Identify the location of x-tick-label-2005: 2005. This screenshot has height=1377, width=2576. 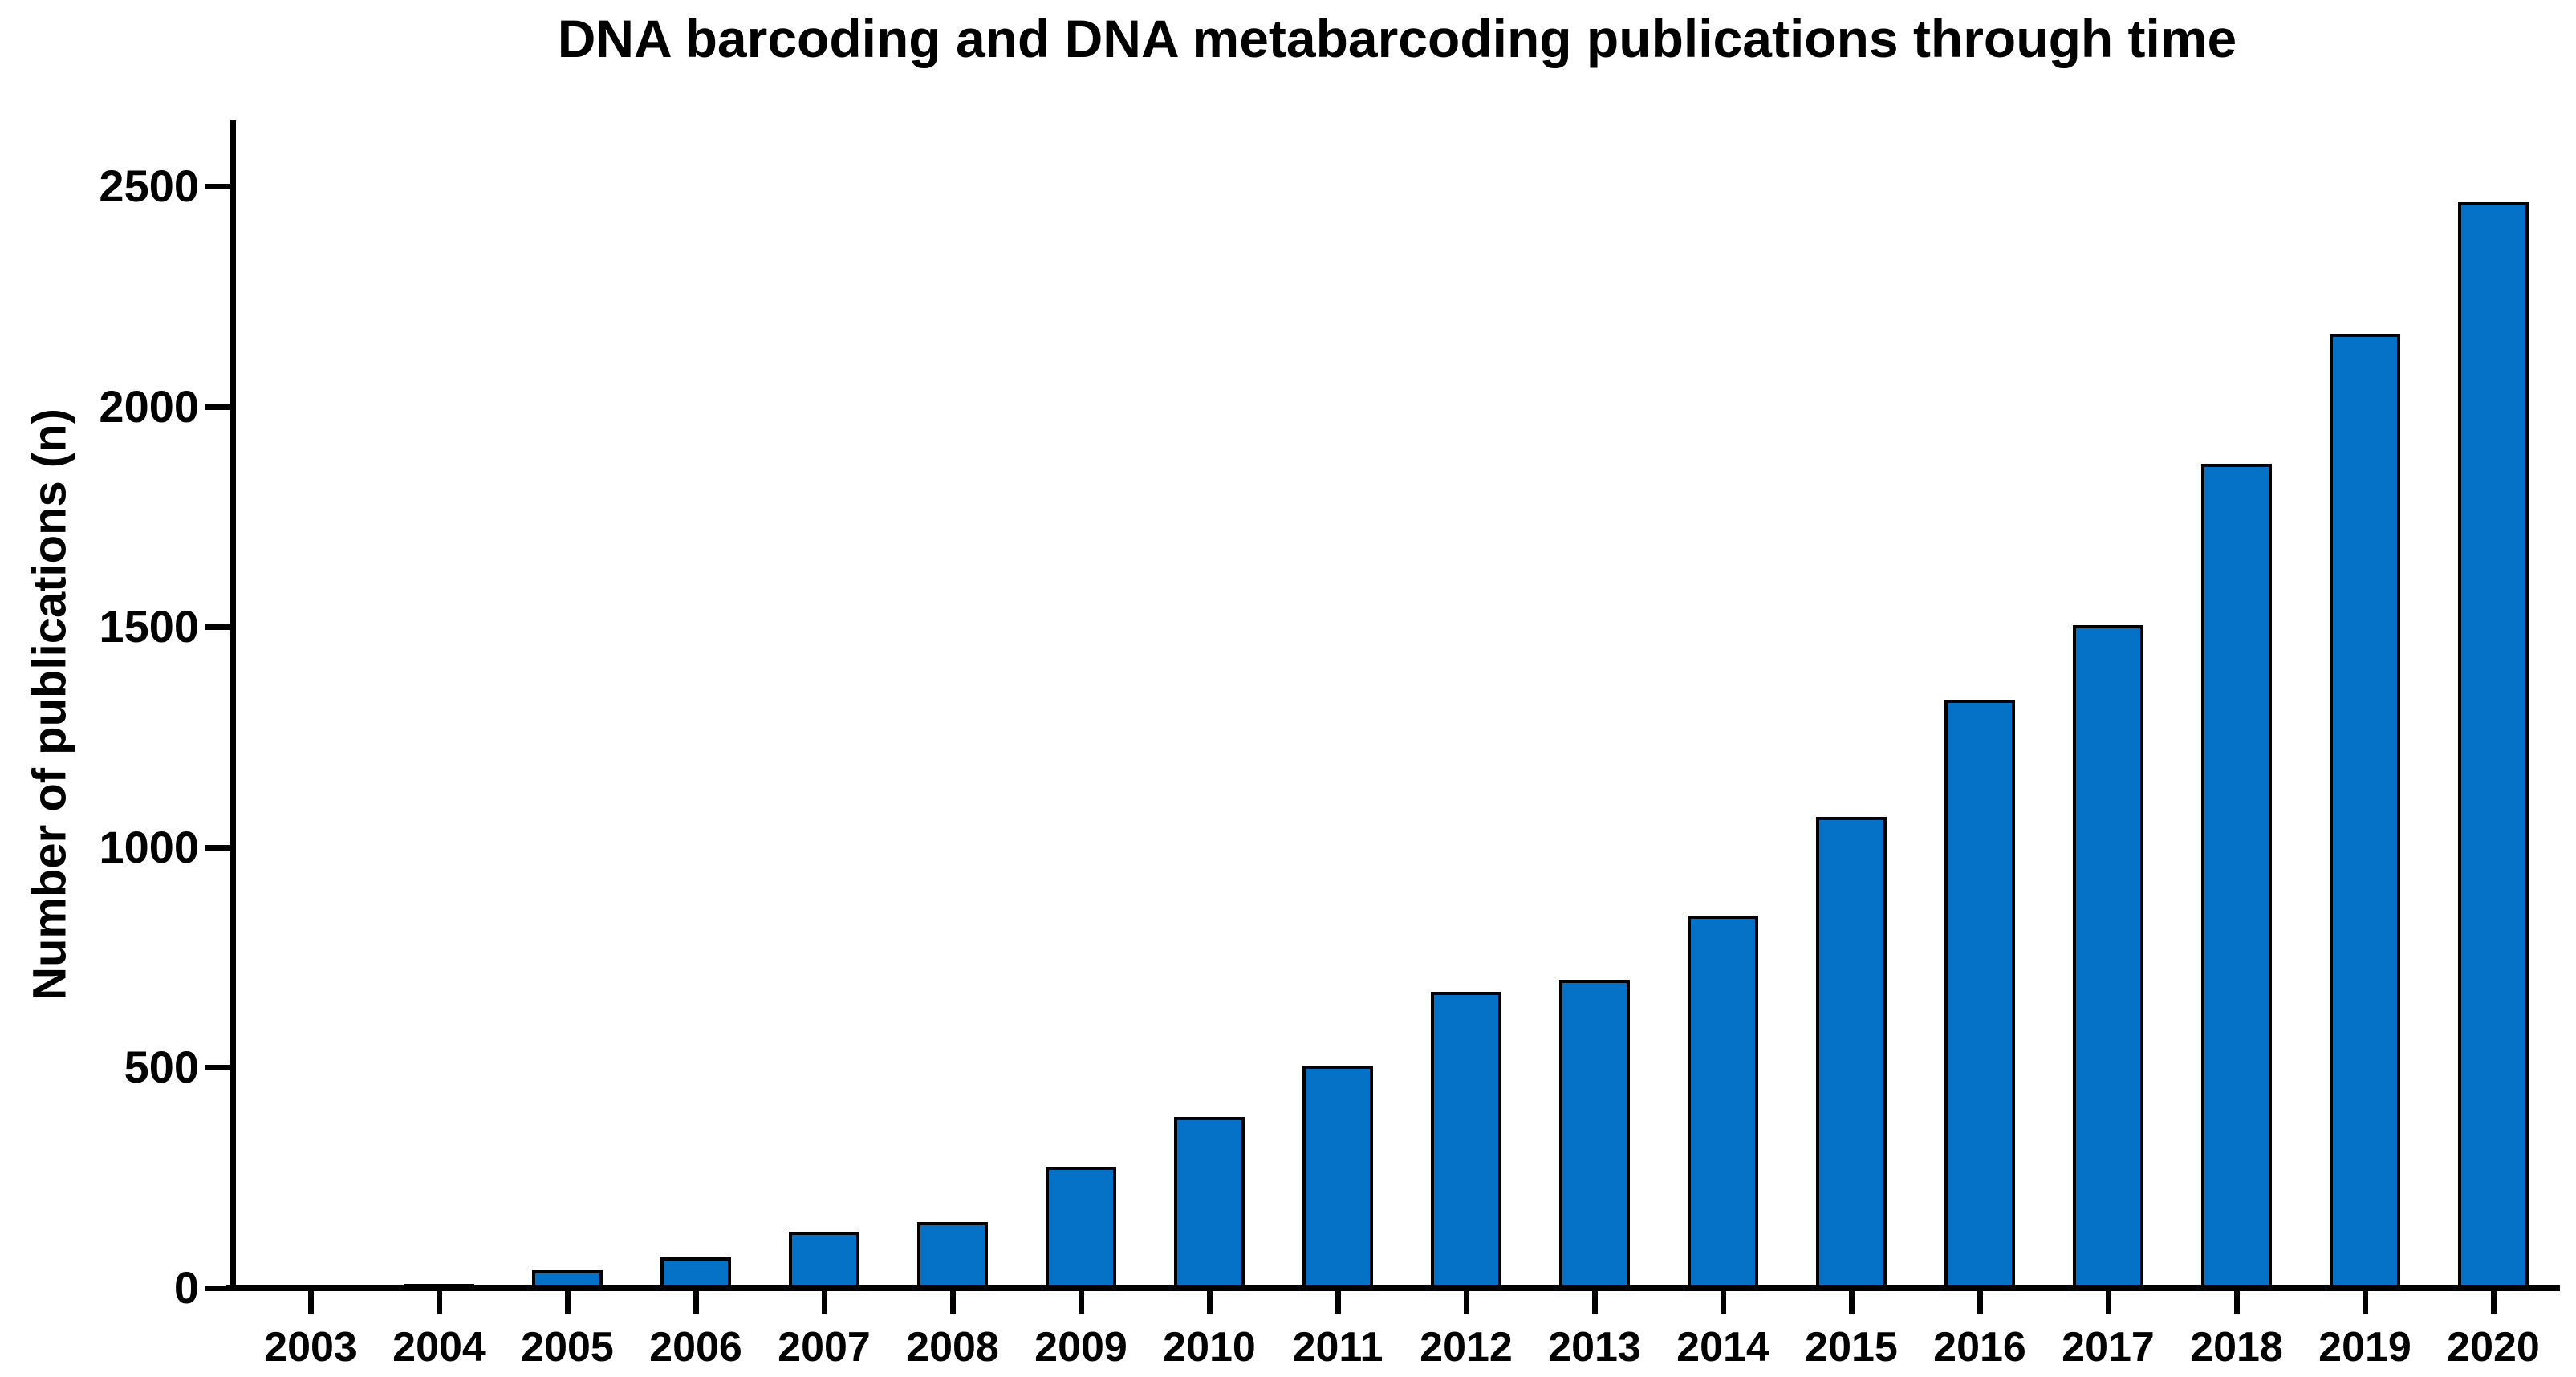
(567, 1347).